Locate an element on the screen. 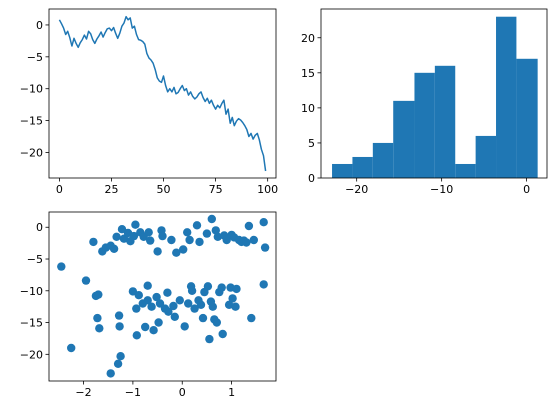 This screenshot has width=555, height=417. histogram-bars is located at coordinates (435, 97).